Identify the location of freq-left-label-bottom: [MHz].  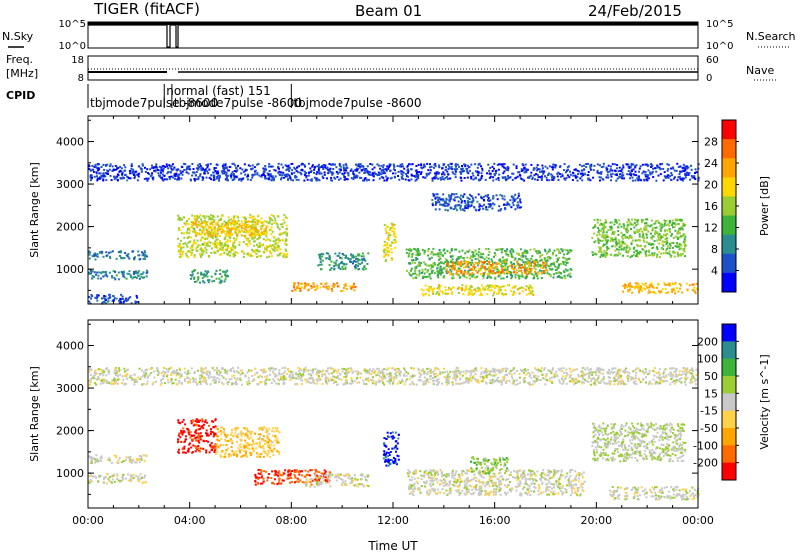
(22, 73).